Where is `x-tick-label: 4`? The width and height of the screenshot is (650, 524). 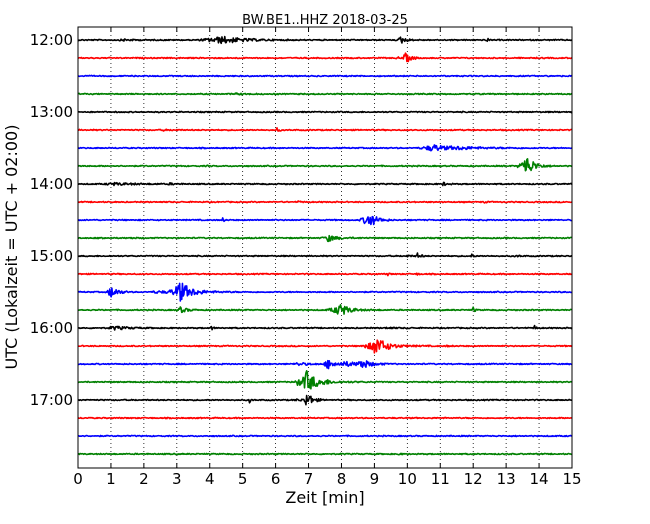 x-tick-label: 4 is located at coordinates (210, 479).